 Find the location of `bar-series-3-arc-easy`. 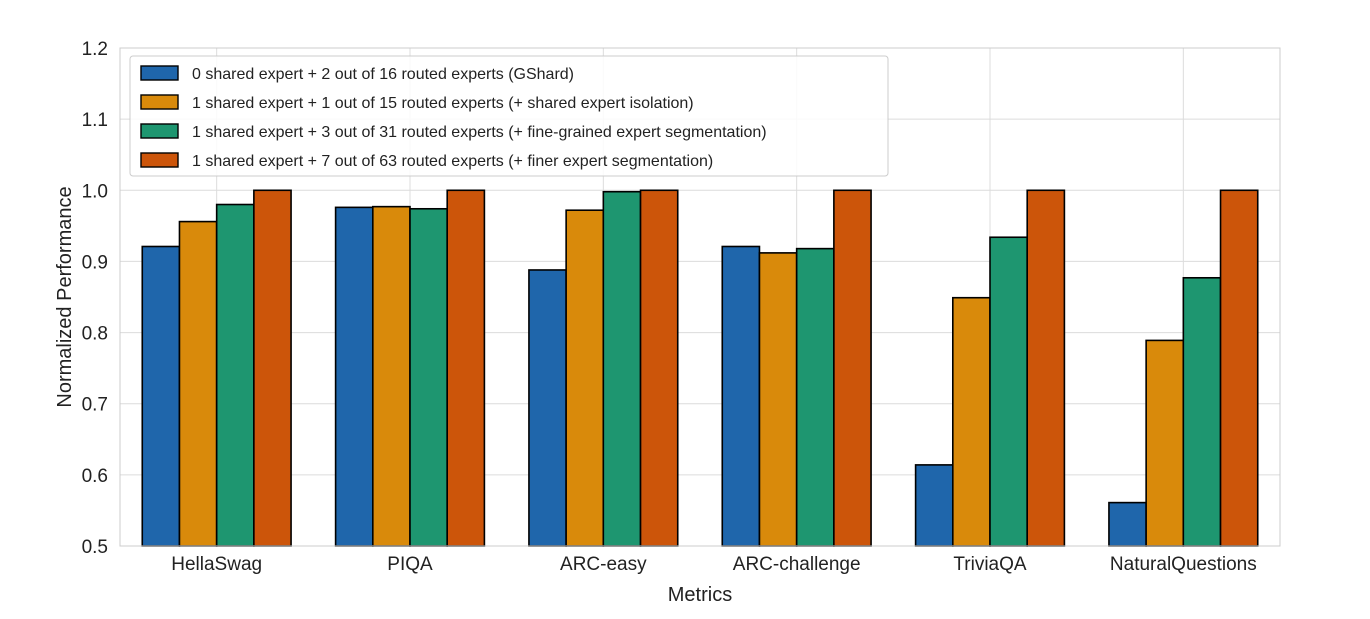

bar-series-3-arc-easy is located at coordinates (659, 368).